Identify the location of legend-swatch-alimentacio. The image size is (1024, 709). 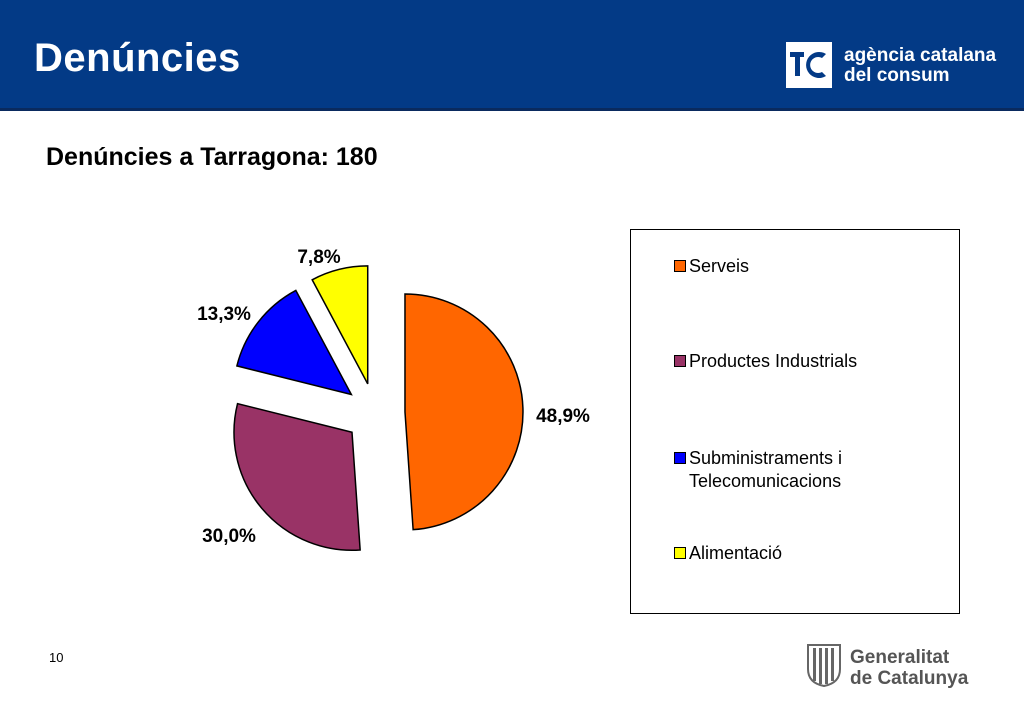
(680, 553).